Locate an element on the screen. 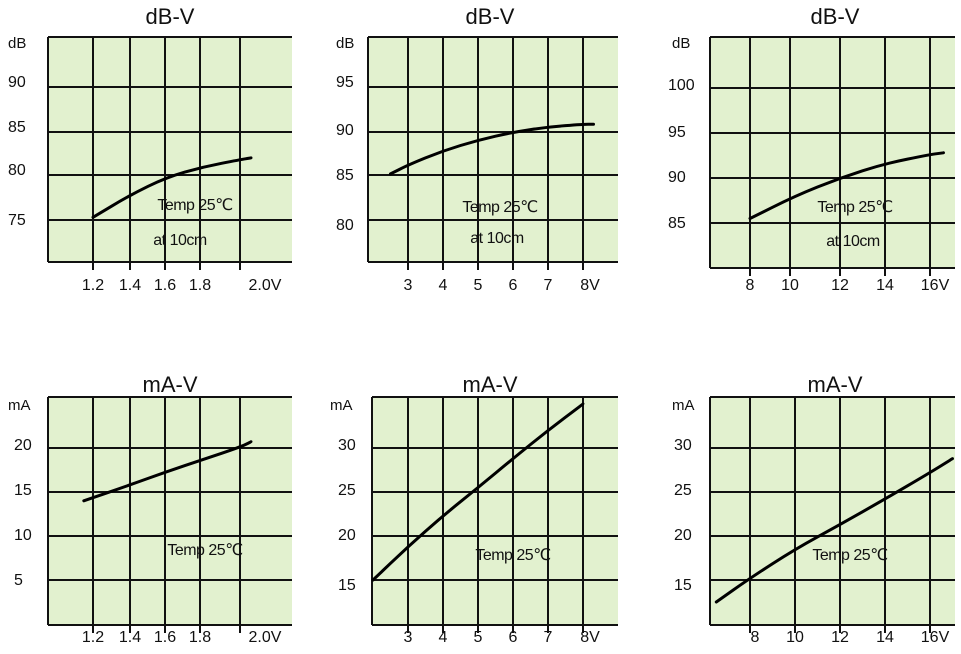 The width and height of the screenshot is (961, 654). chart-panel-3: dB-V dB 100 95 90 85 8 10 12 14 16V Temp 25℃ at 10cm is located at coordinates (811, 149).